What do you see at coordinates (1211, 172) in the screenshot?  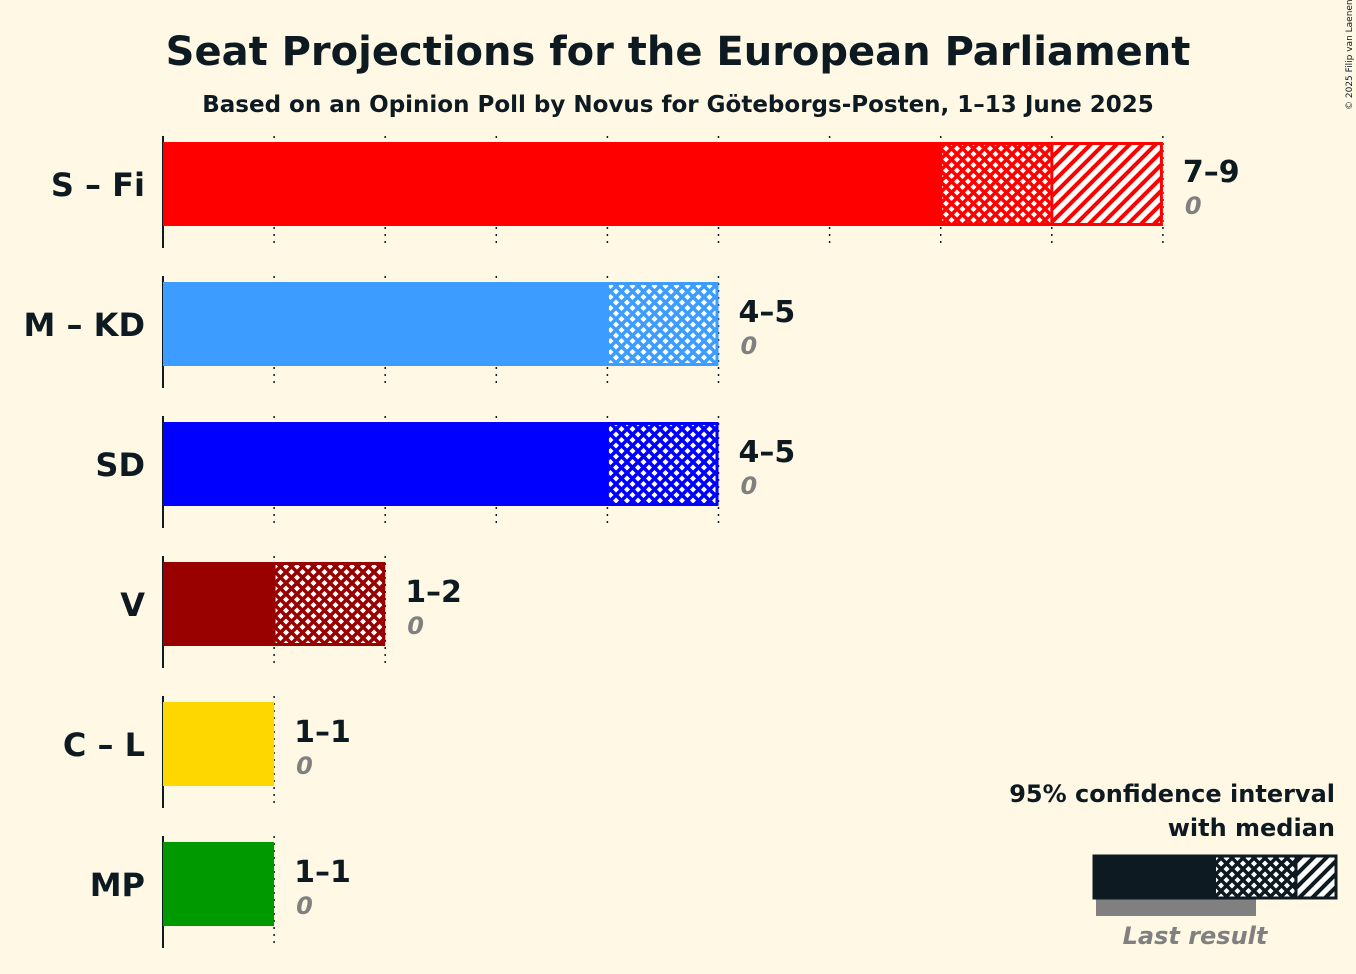 I see `range-label: 7–9` at bounding box center [1211, 172].